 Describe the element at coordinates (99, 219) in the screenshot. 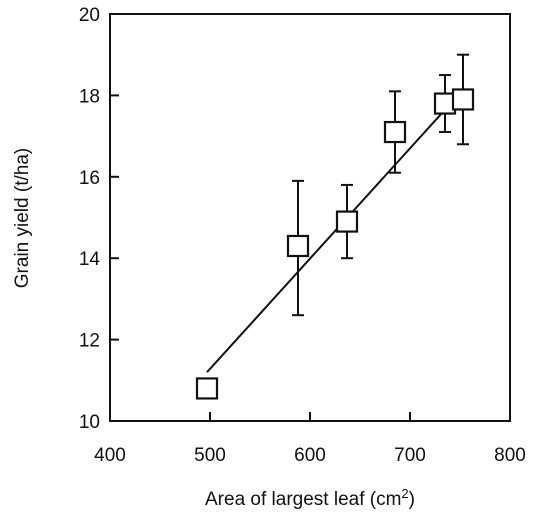

I see `y-axis: 10 12 14 16 18 20` at that location.